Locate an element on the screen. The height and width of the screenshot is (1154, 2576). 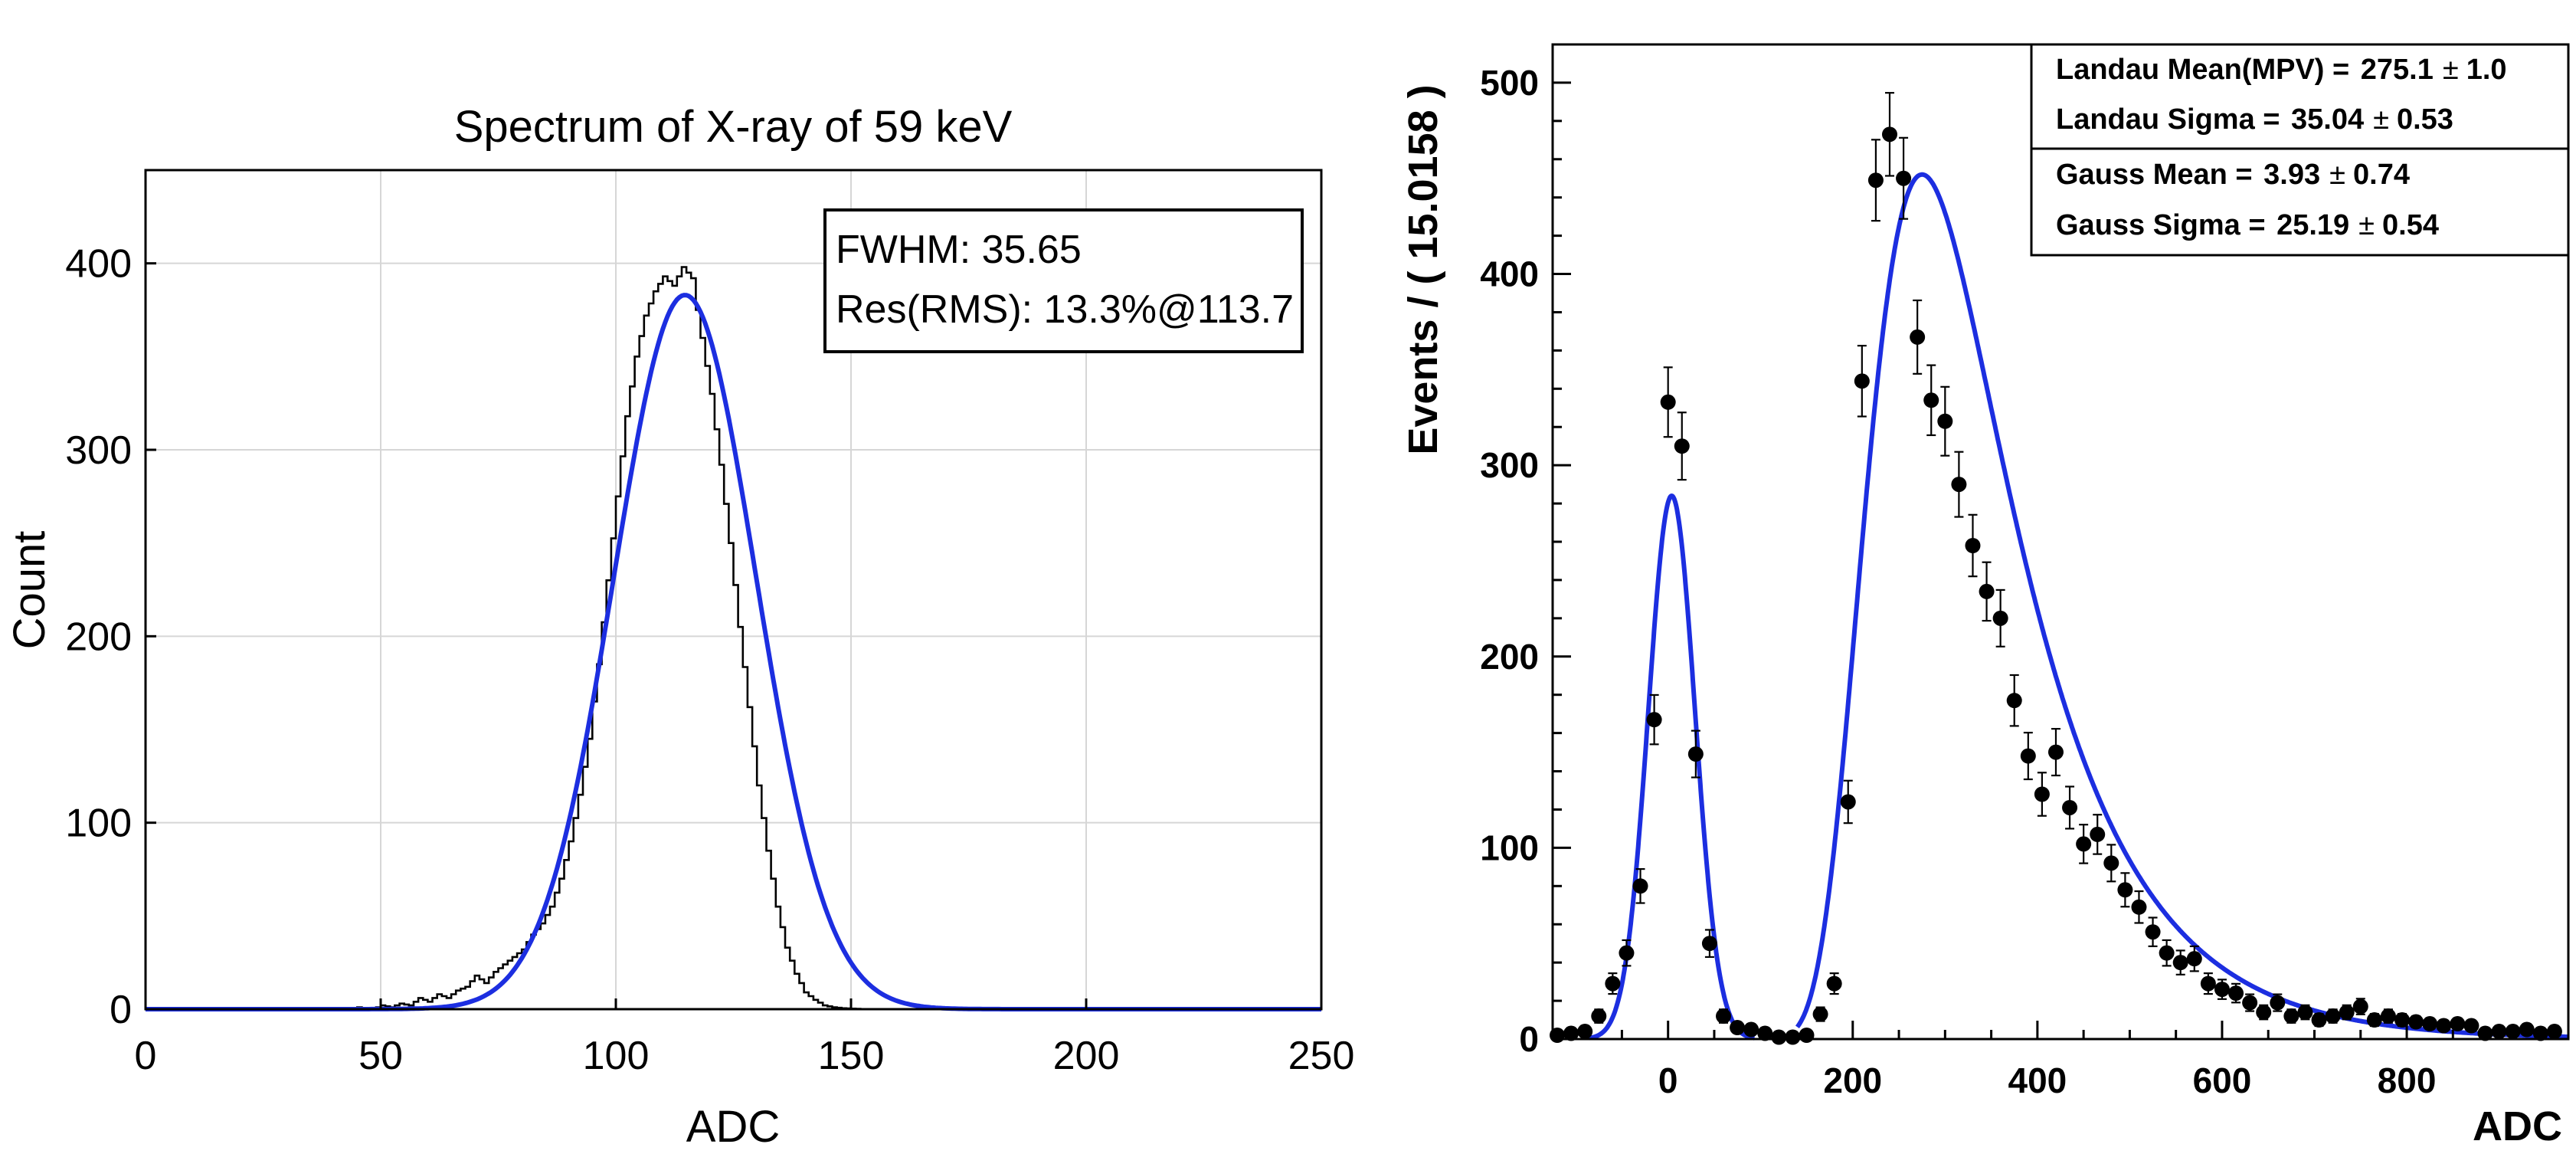
x-tick-label: 800 is located at coordinates (2407, 1081).